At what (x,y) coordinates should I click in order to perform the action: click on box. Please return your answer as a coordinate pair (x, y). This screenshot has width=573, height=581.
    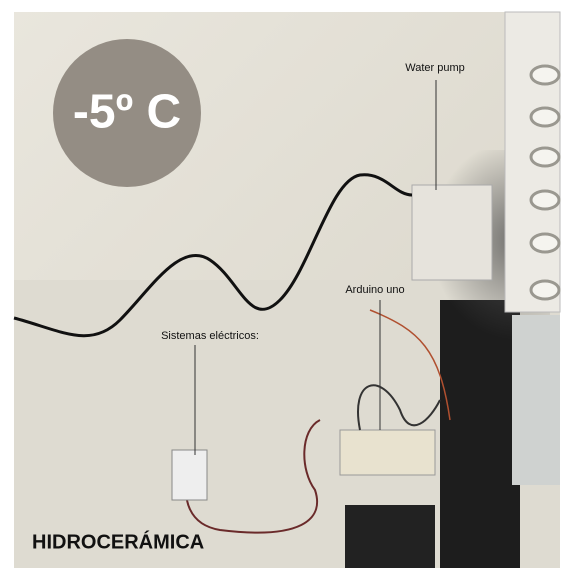
    Looking at the image, I should click on (536, 400).